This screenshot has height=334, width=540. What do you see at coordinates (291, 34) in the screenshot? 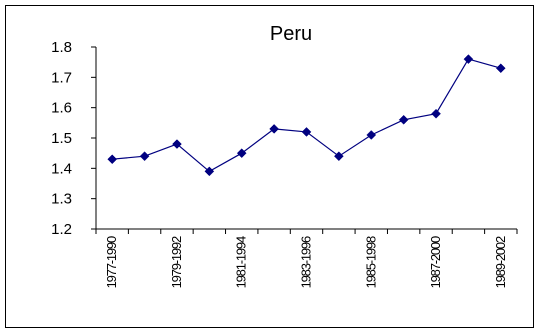
I see `chart-title: Peru` at bounding box center [291, 34].